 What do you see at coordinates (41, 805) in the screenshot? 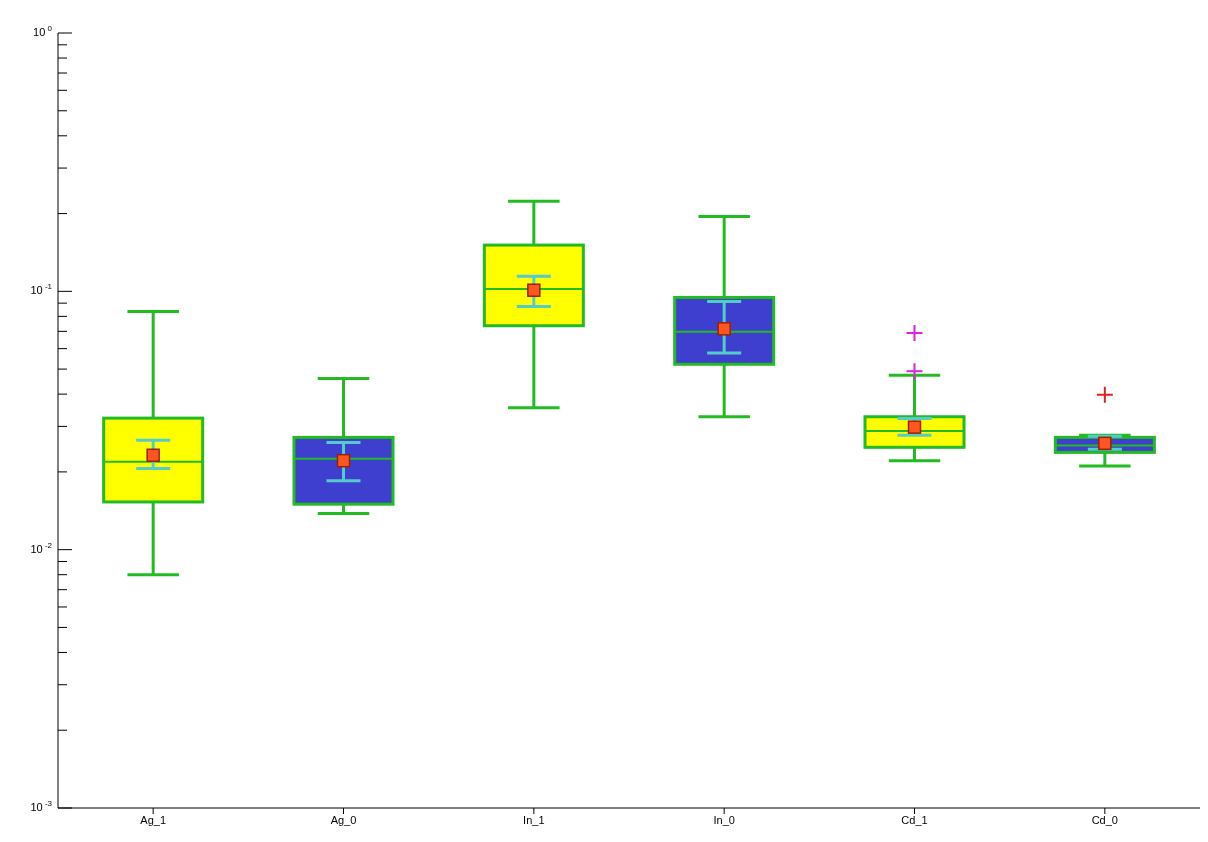
I see `y-tick-label: 10$^{-3}$` at bounding box center [41, 805].